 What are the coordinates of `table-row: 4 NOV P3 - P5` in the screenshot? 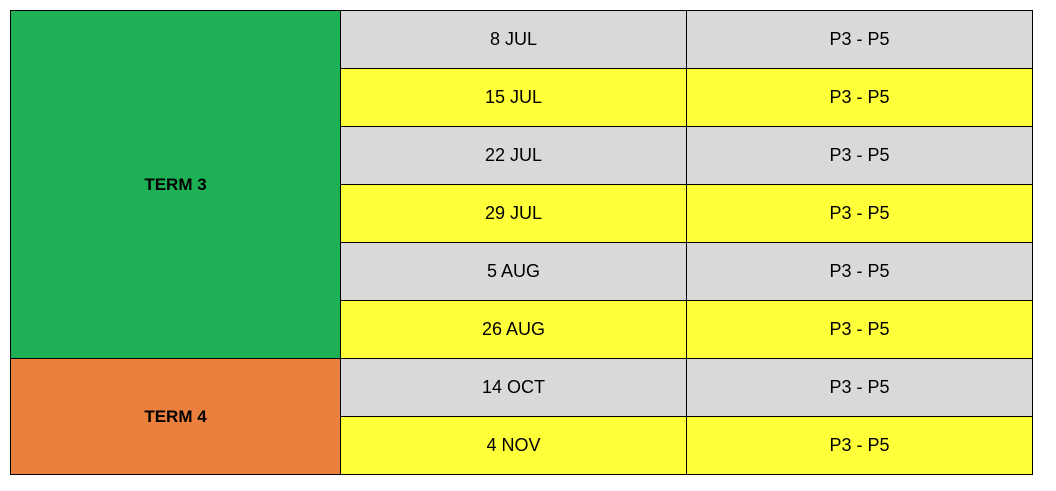 It's located at (522, 445).